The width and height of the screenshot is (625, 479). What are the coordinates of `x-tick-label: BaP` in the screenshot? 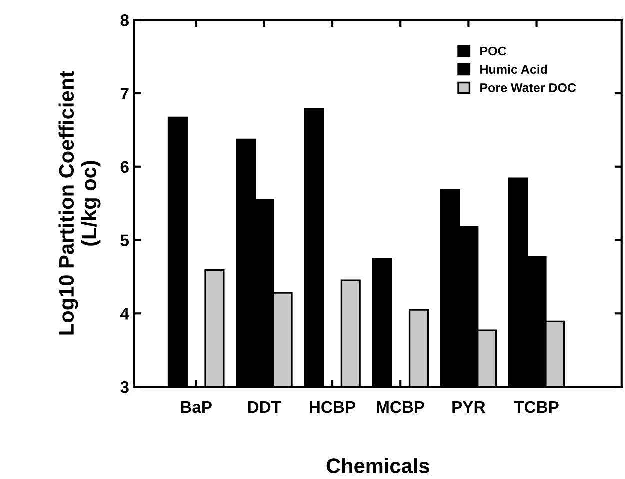 It's located at (196, 408).